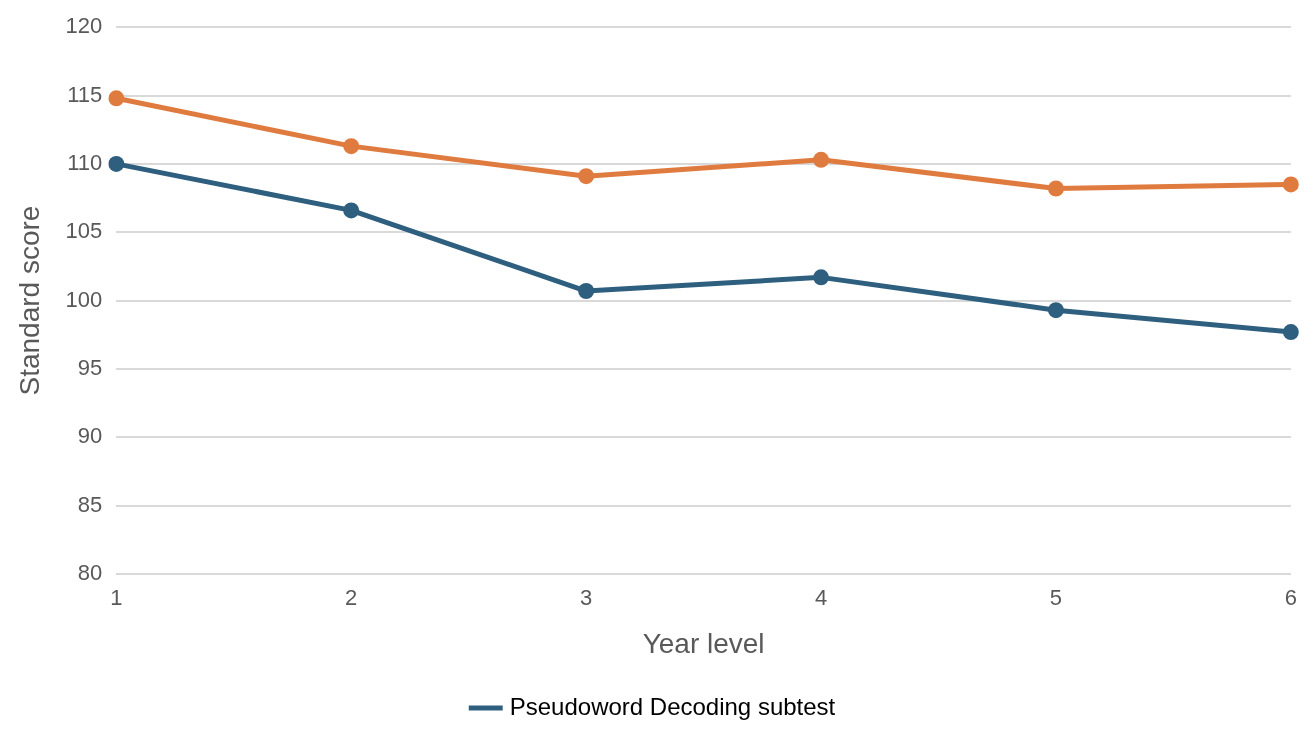  I want to click on y-tick-label: 85, so click(90, 504).